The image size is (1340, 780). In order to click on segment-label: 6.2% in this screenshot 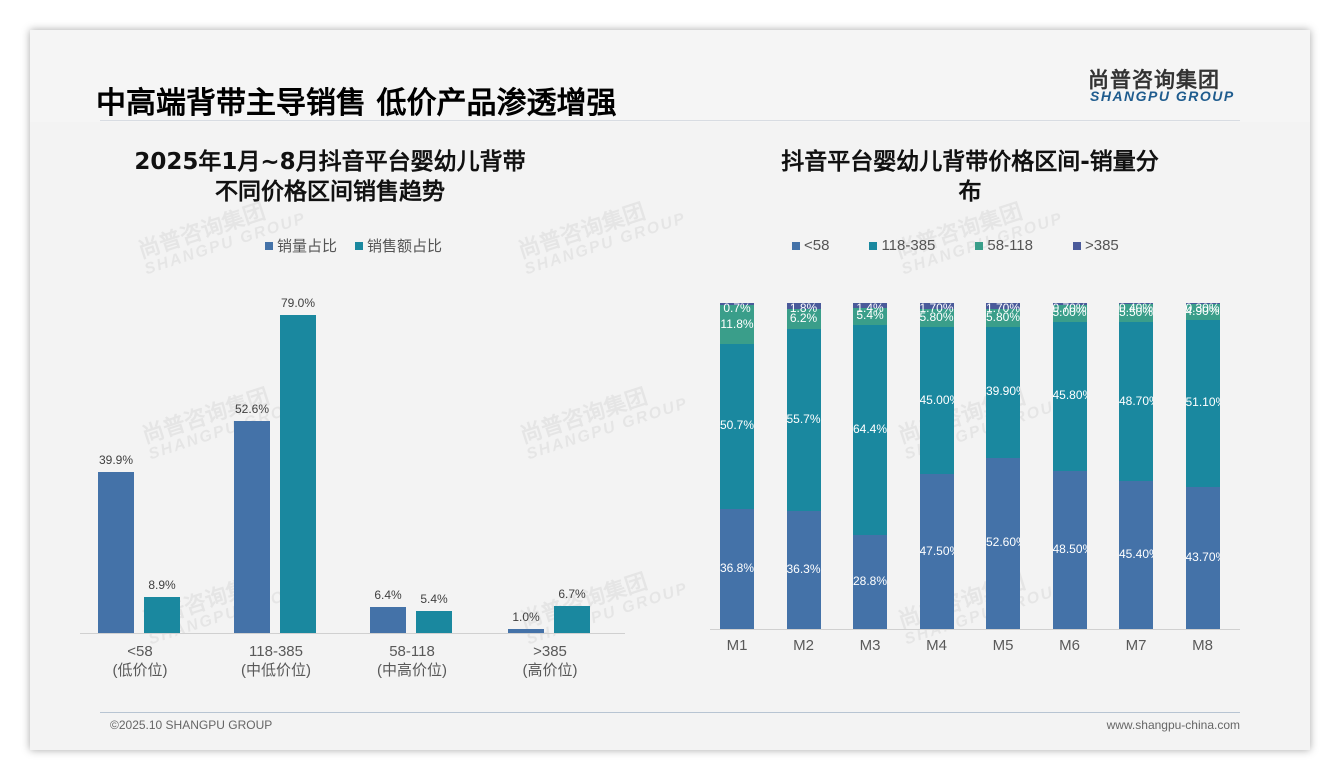, I will do `click(803, 317)`.